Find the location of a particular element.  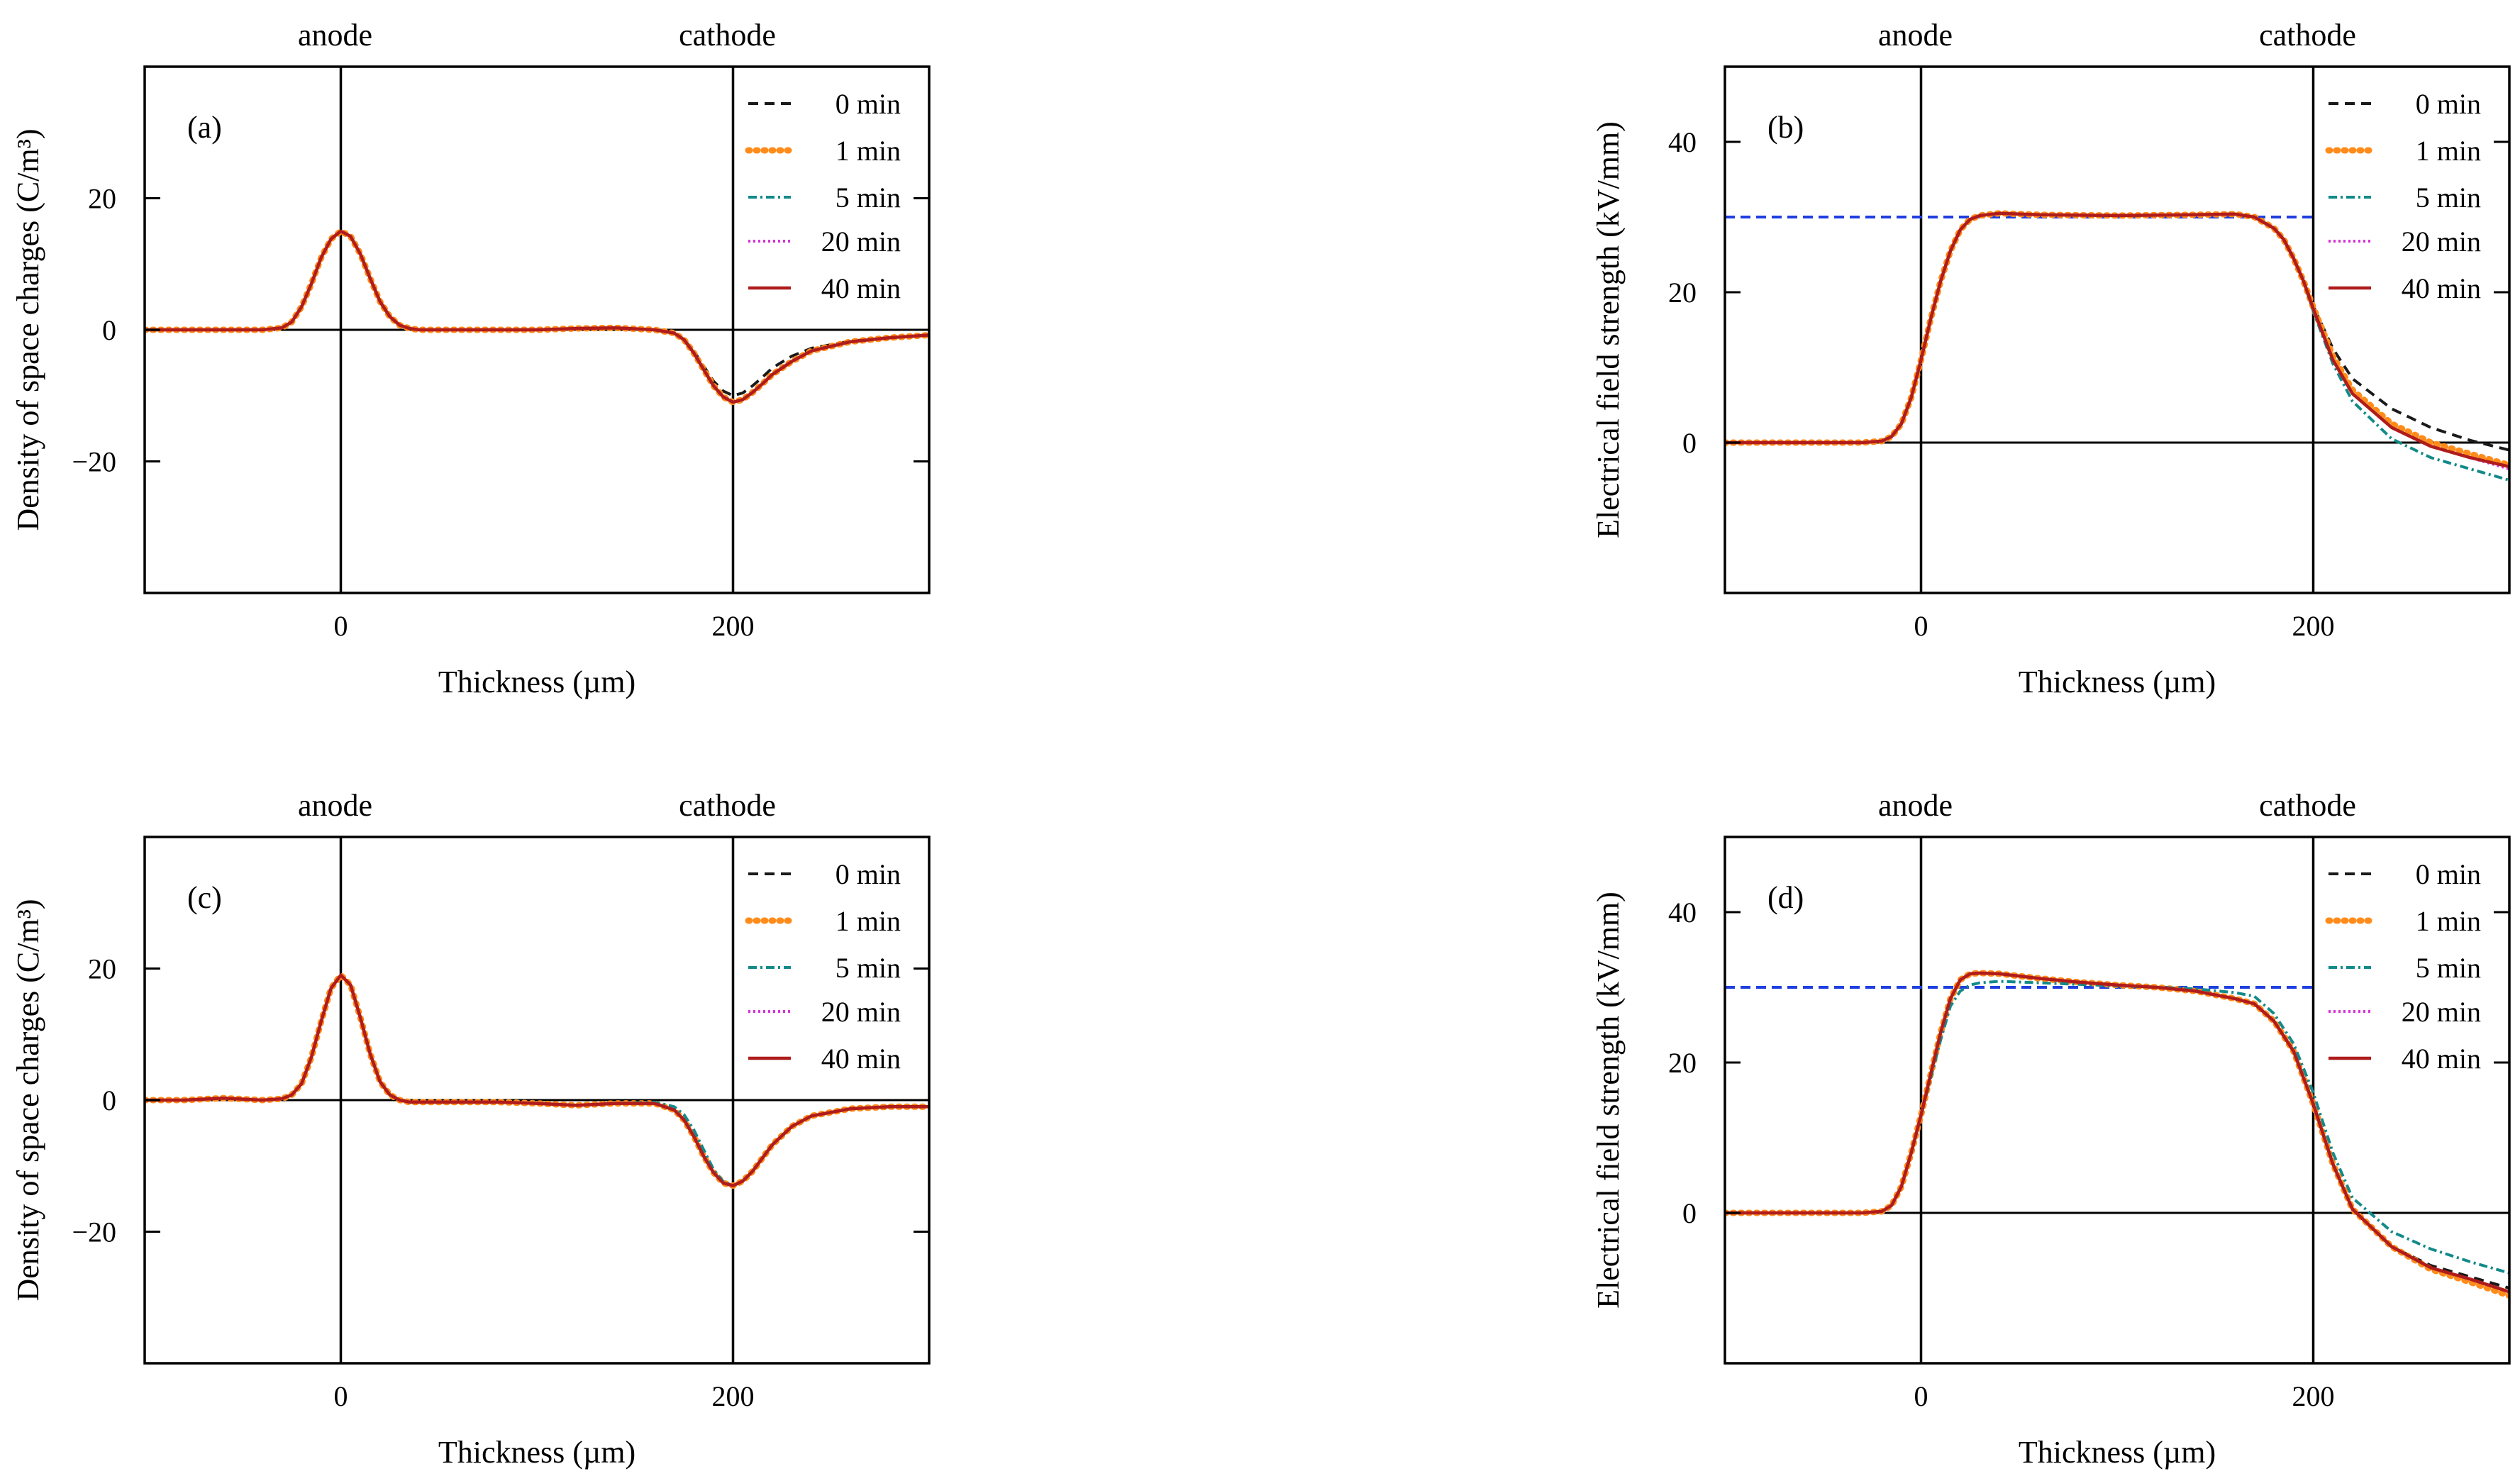

panel-label: (a) is located at coordinates (205, 128).